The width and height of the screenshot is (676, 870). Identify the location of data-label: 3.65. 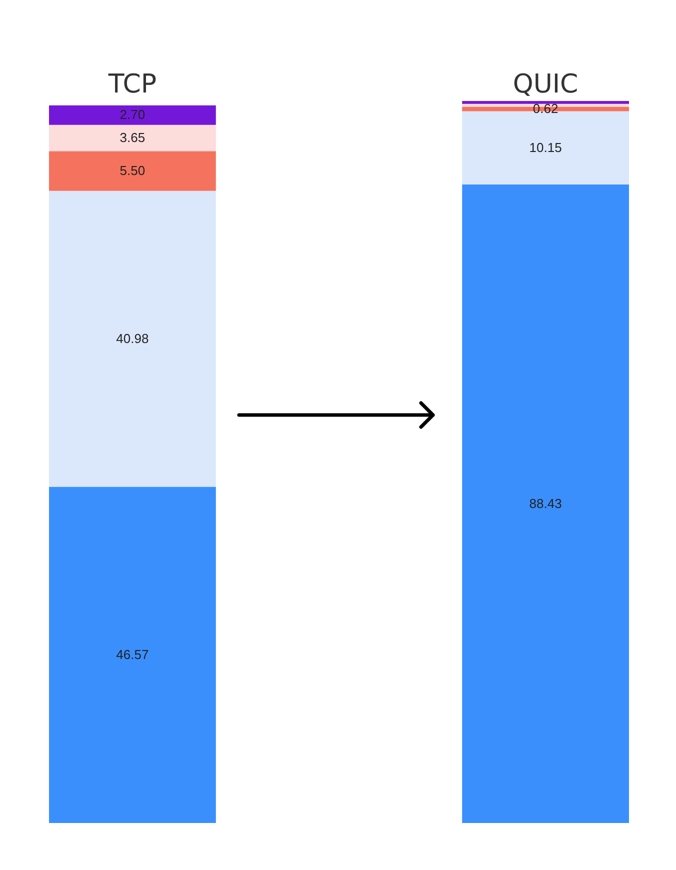
(133, 138).